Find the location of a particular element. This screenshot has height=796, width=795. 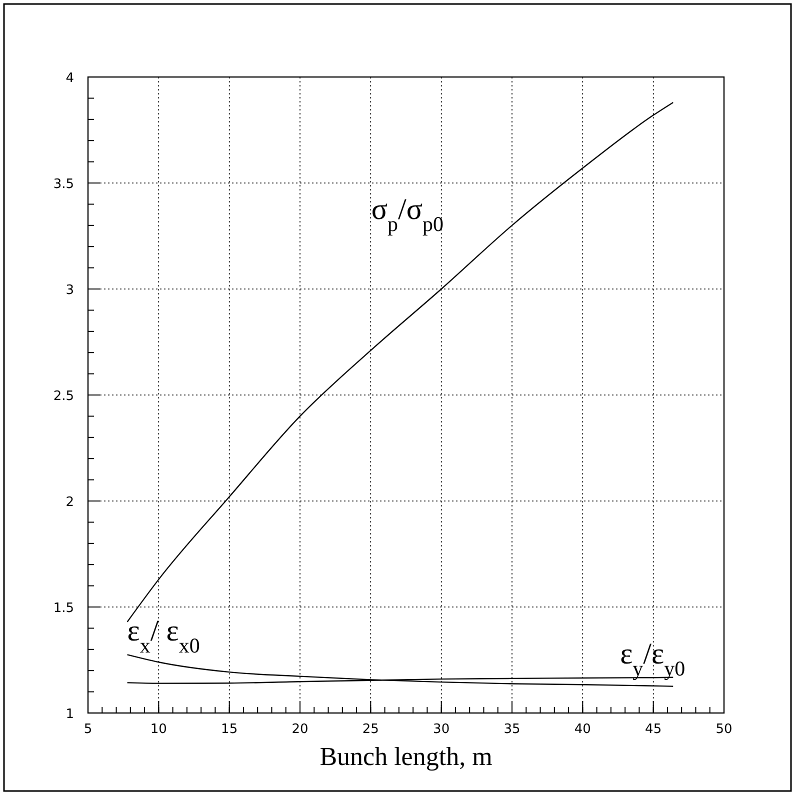

y-tick-label: 1.5 is located at coordinates (63, 608).